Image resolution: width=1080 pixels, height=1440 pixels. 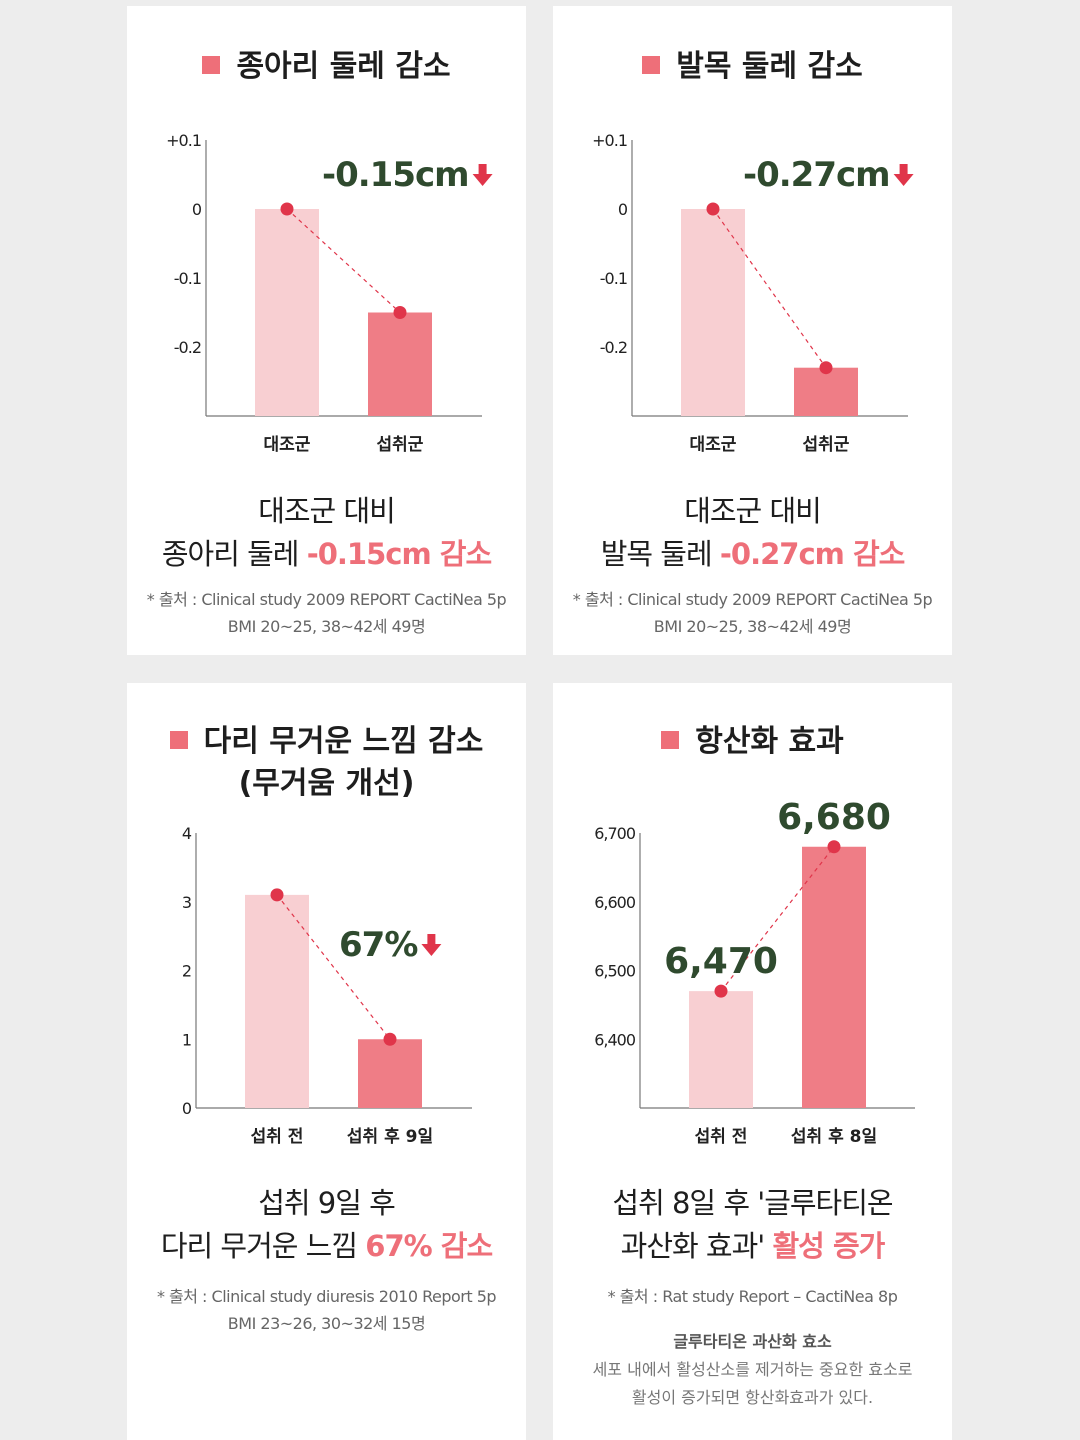 I want to click on source-note: * 출처 : Rat study Report – CactiNea 8p, so click(x=752, y=1296).